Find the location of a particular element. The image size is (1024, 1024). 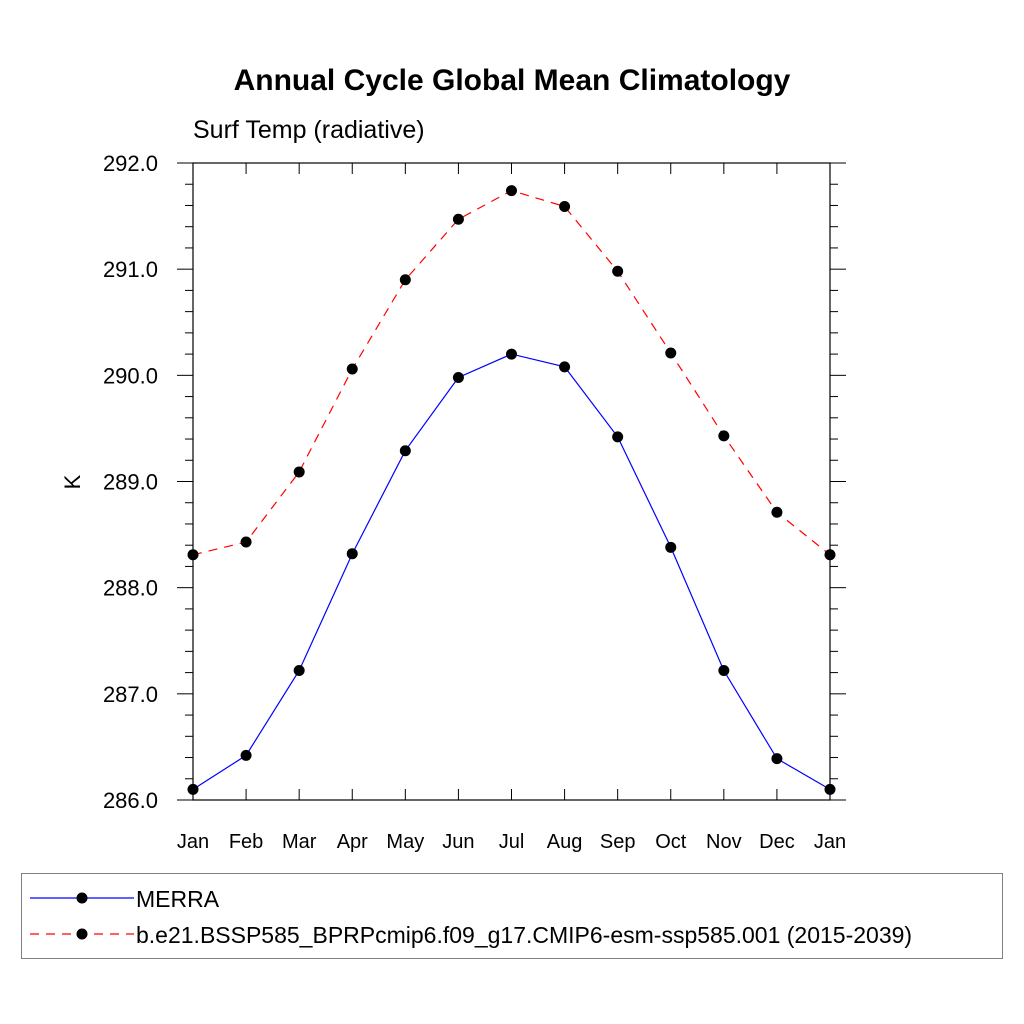

chart-subtitle: Surf Temp (radiative) is located at coordinates (309, 130).